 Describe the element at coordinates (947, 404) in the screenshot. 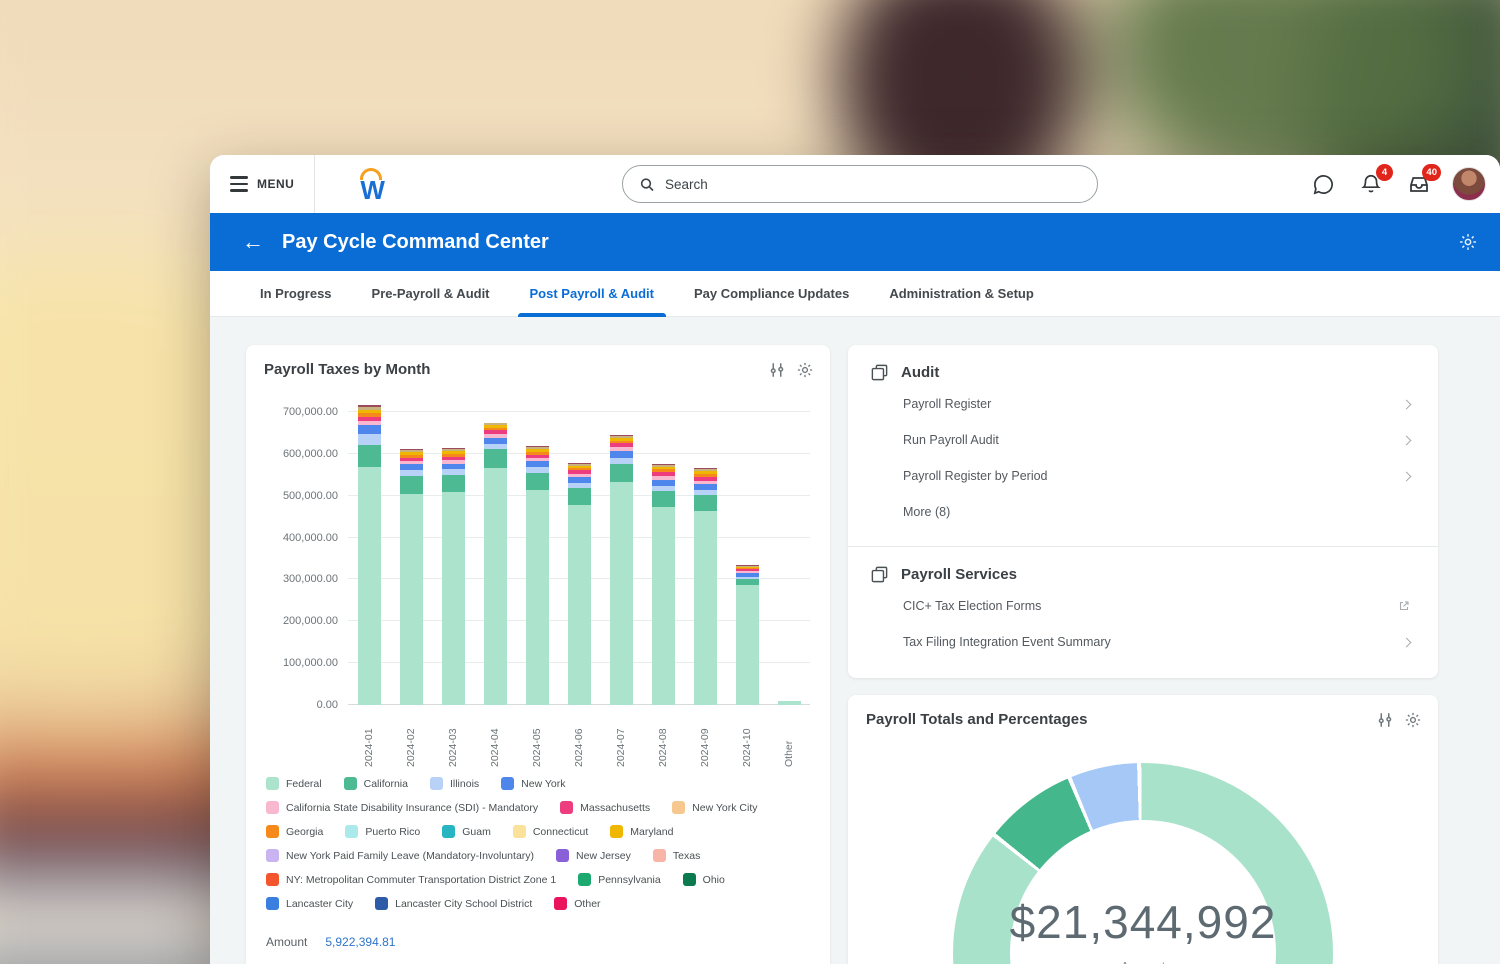

I see `list-item-label: Payroll Register` at that location.